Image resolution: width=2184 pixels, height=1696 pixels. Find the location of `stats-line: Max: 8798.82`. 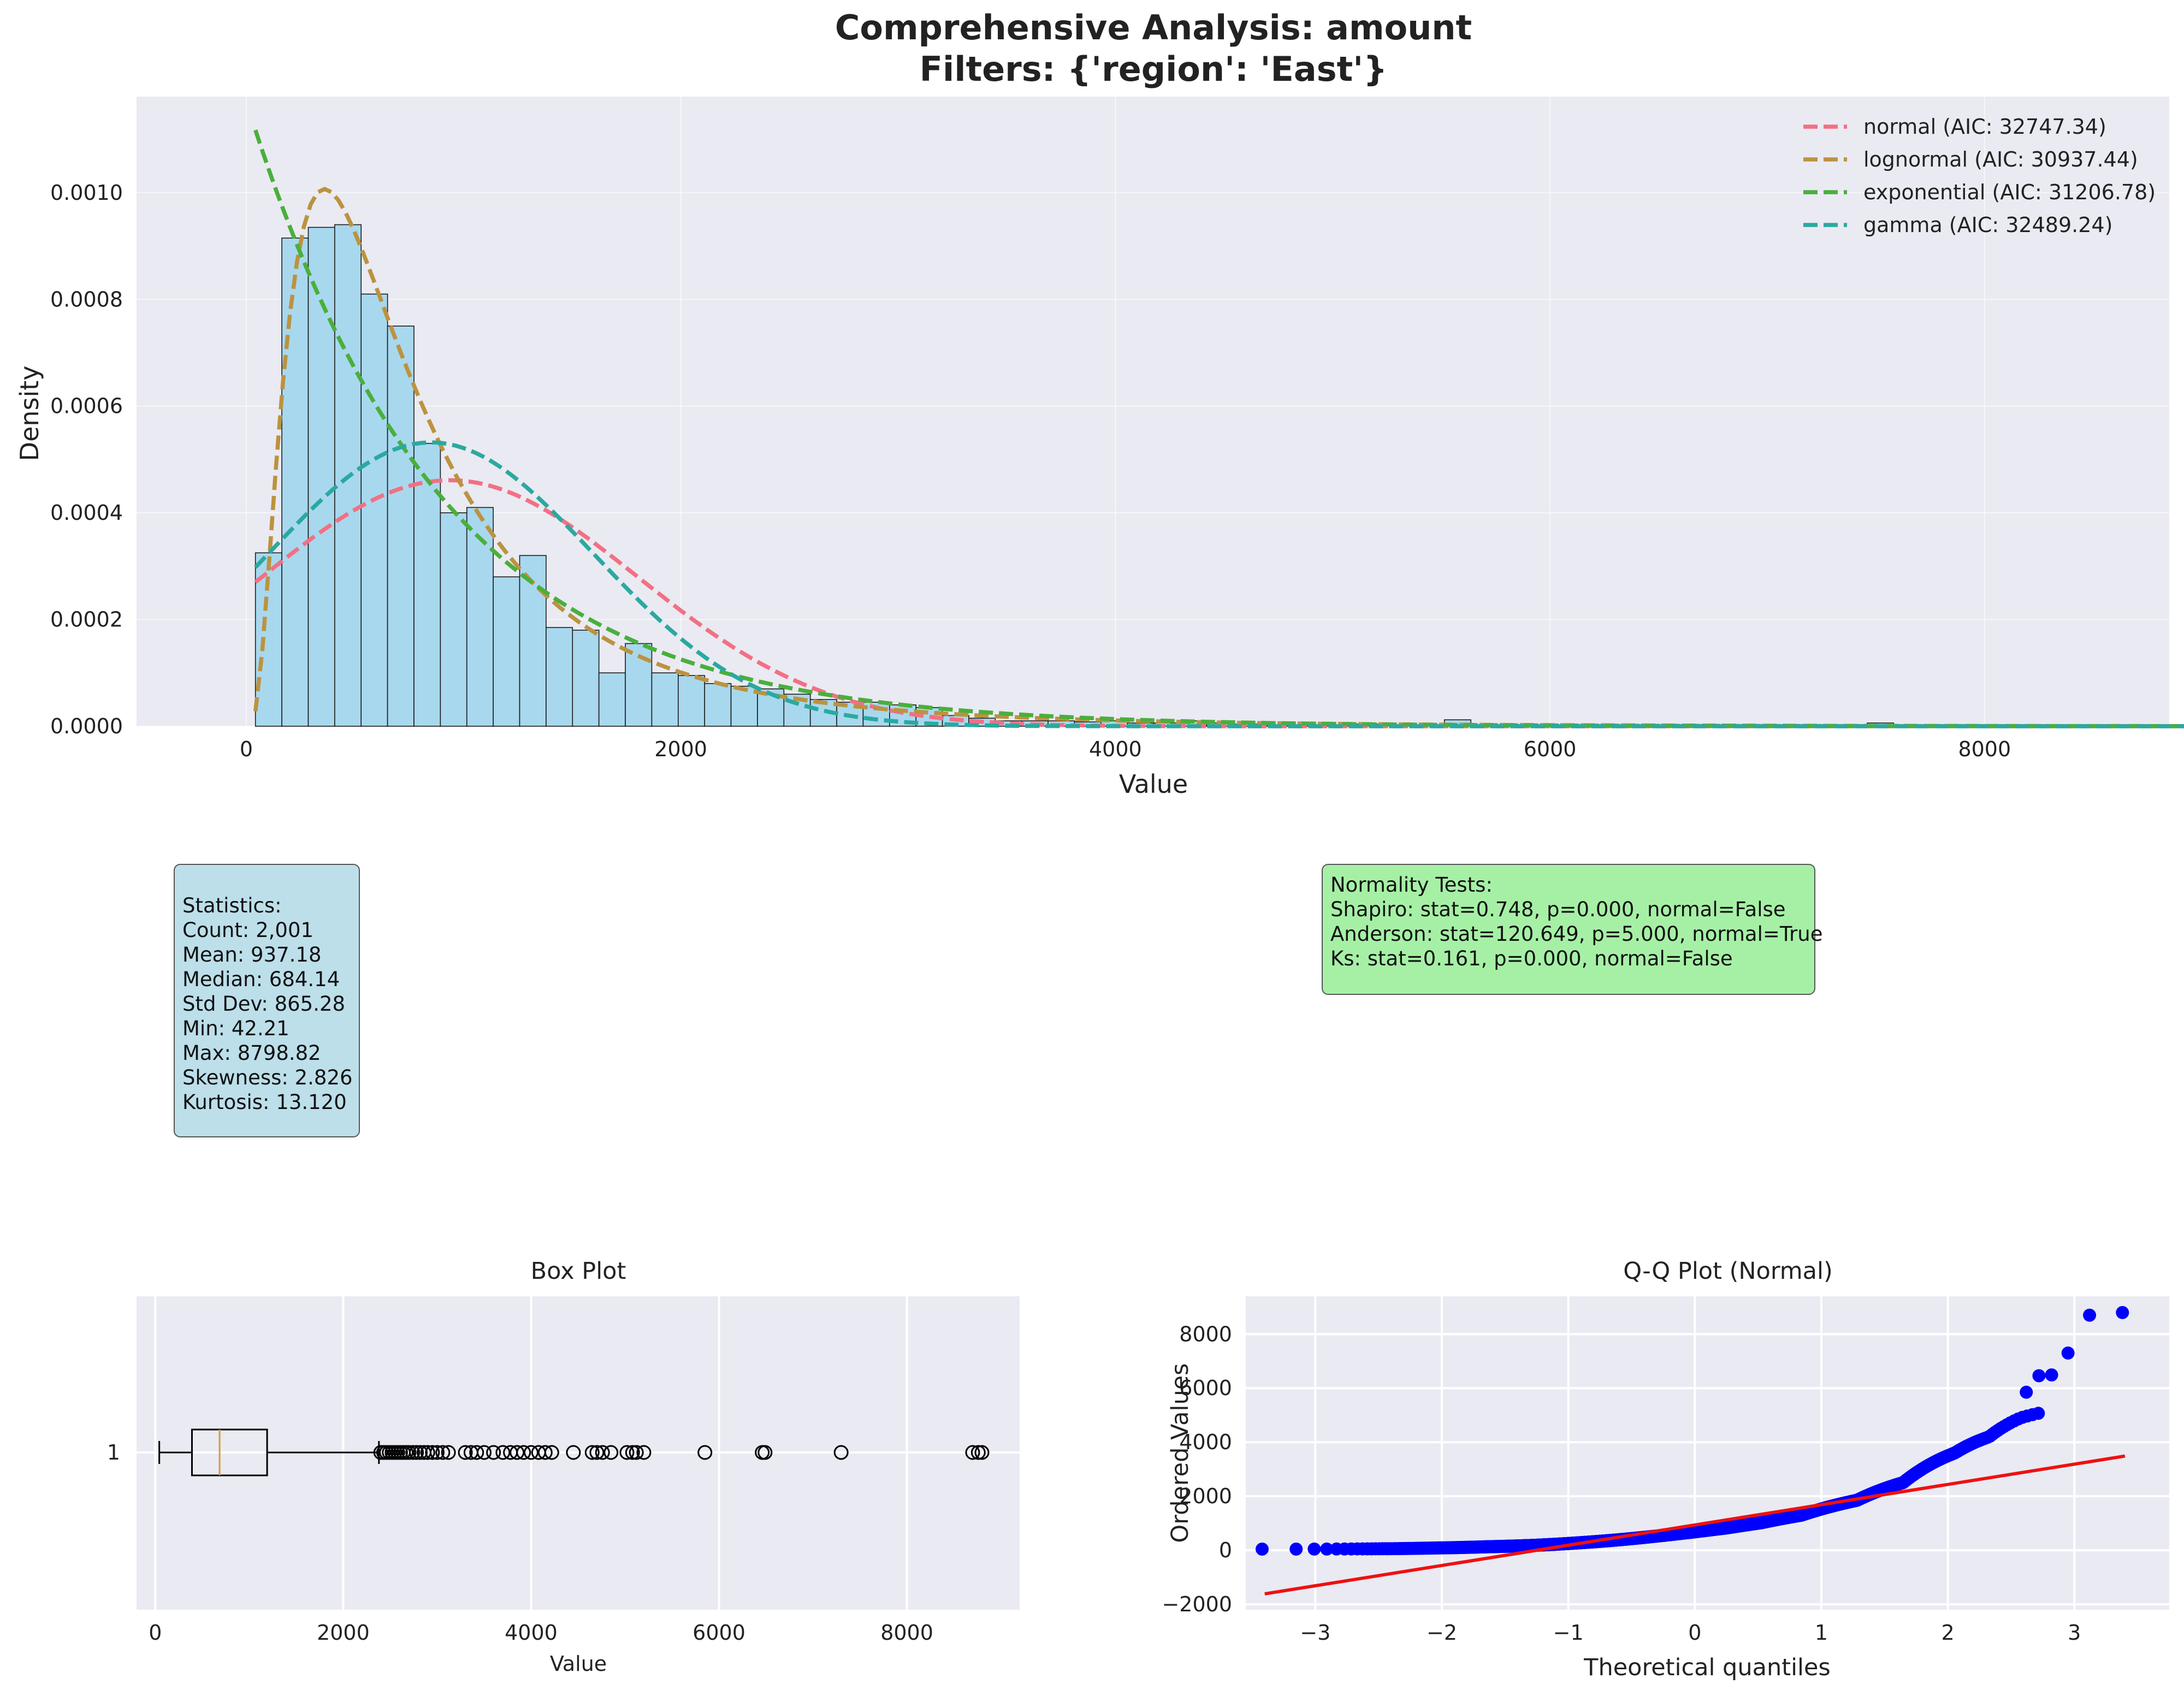

stats-line: Max: 8798.82 is located at coordinates (251, 1053).